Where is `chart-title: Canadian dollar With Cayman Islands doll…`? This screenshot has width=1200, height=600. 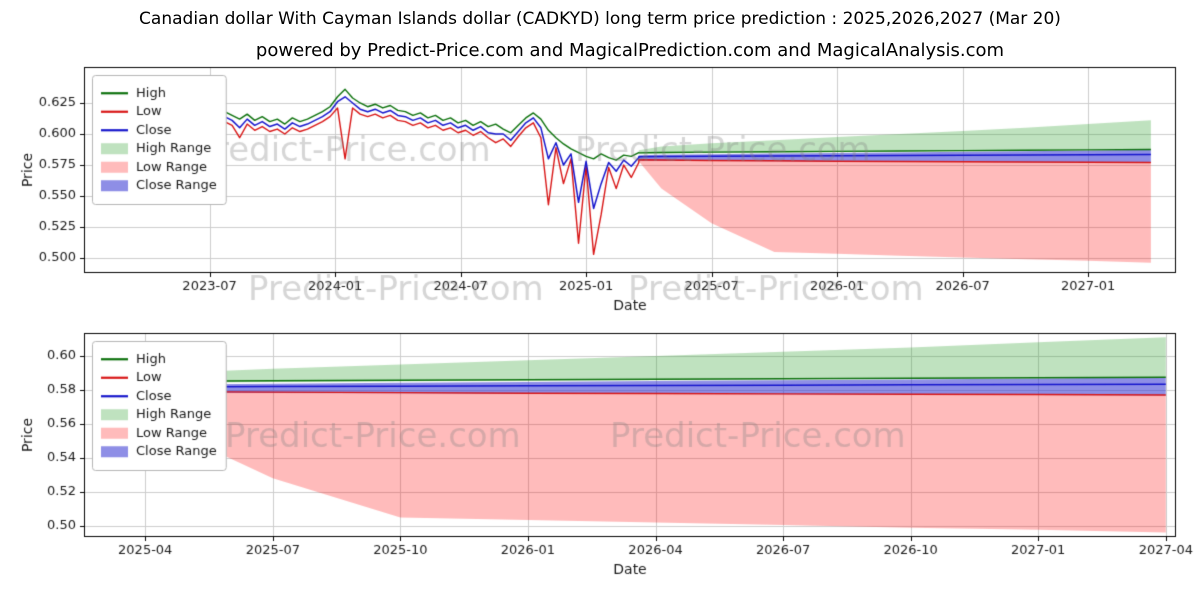
chart-title: Canadian dollar With Cayman Islands doll… is located at coordinates (600, 19).